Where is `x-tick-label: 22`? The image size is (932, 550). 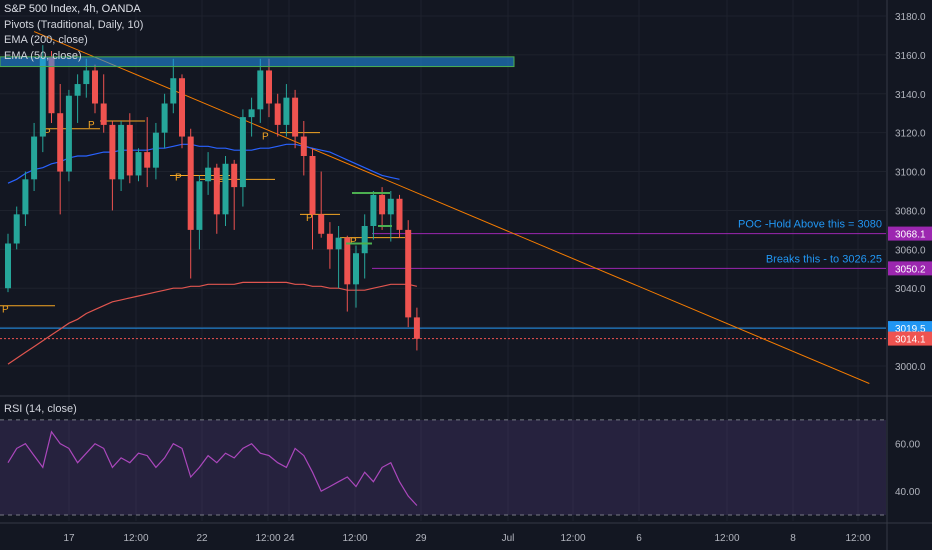
x-tick-label: 22 is located at coordinates (202, 538).